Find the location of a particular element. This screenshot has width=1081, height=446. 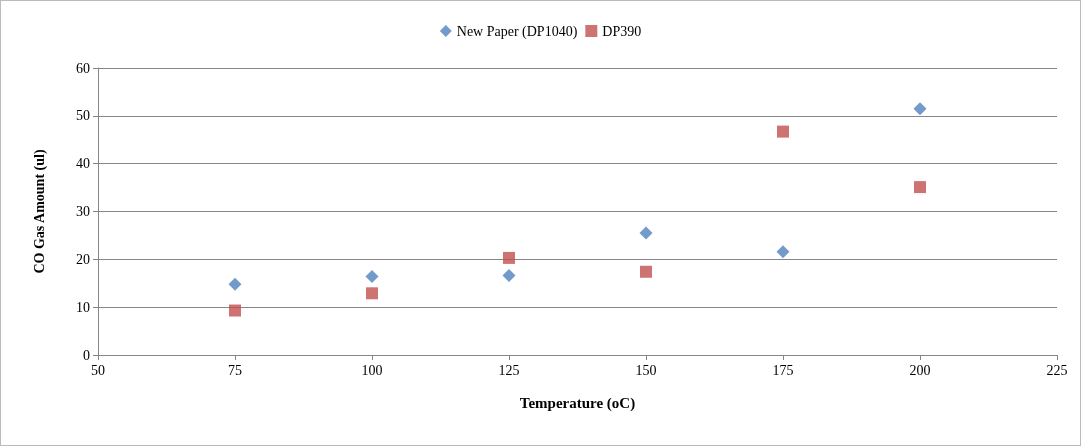

x-tick-label: 225 is located at coordinates (1057, 370).